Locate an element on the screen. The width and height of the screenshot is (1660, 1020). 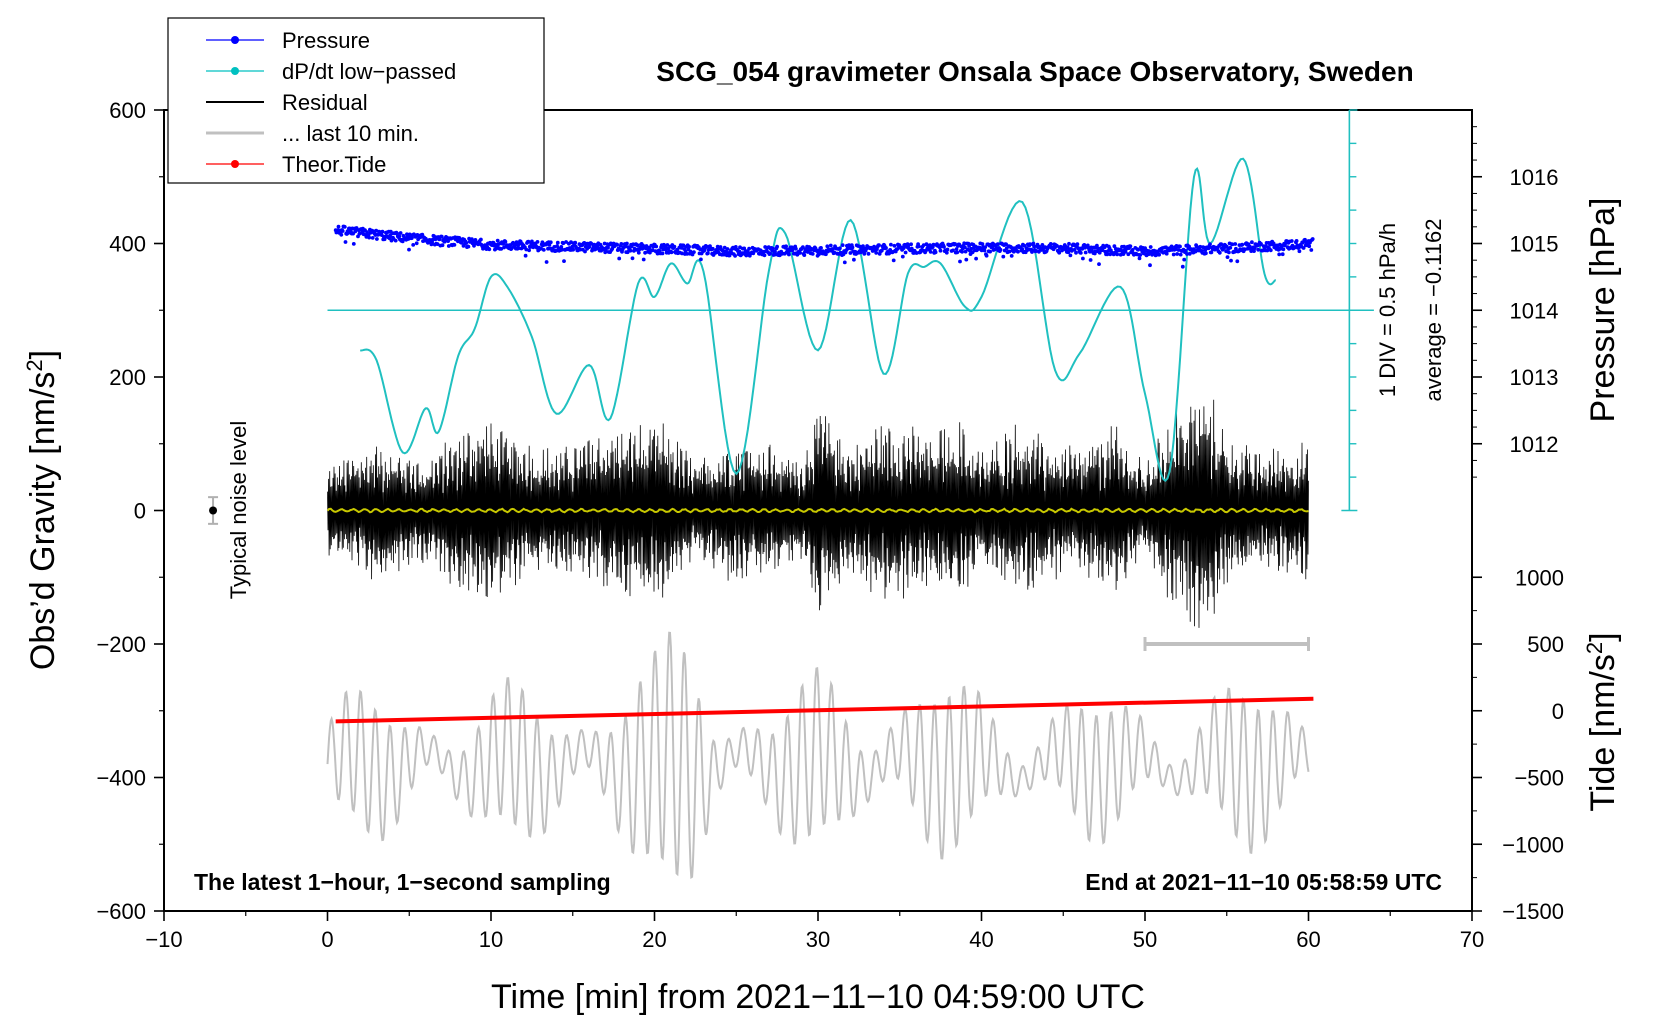
y-tick-label: −400 is located at coordinates (121, 778).